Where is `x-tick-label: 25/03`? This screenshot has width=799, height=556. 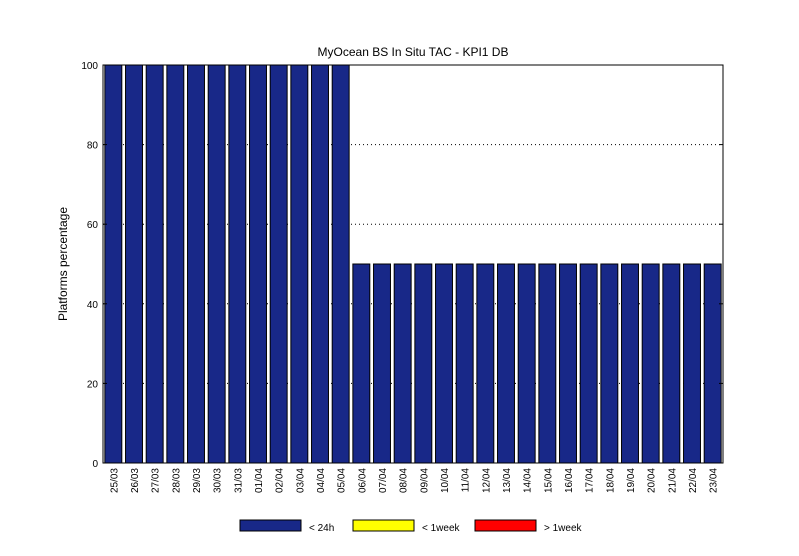
x-tick-label: 25/03 is located at coordinates (114, 480).